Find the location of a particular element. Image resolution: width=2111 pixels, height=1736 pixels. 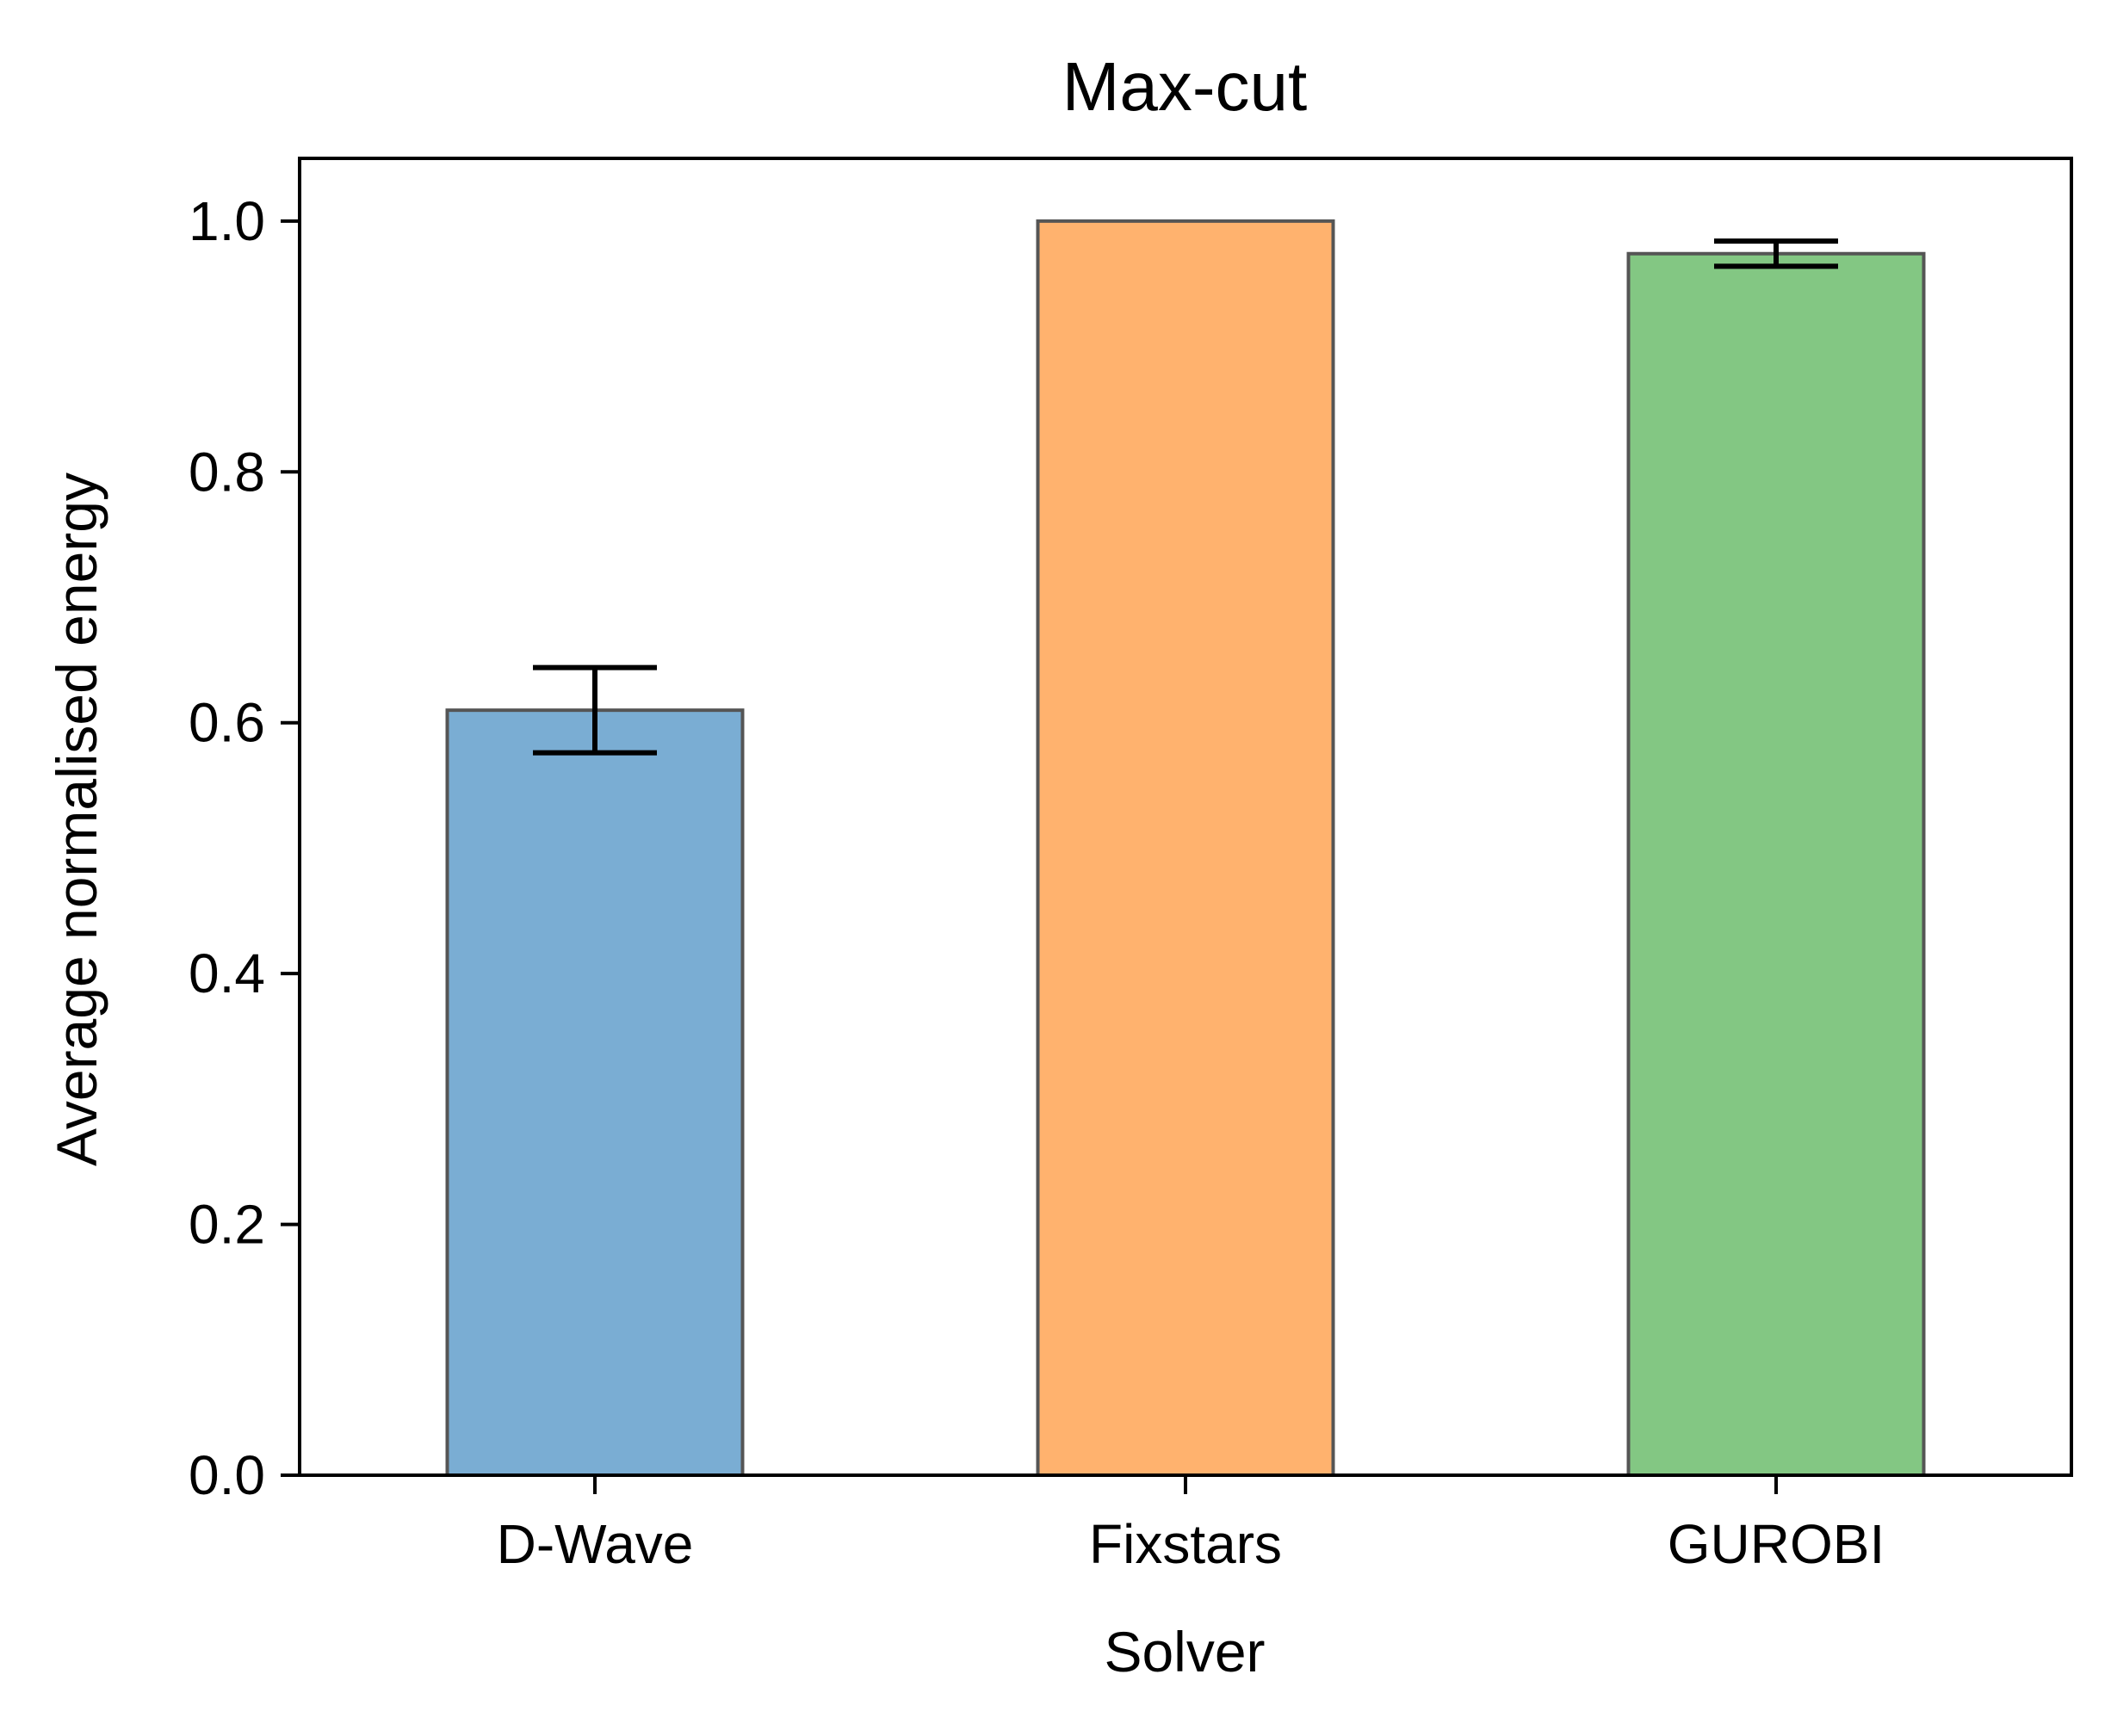

bar-fixstars is located at coordinates (1185, 848).